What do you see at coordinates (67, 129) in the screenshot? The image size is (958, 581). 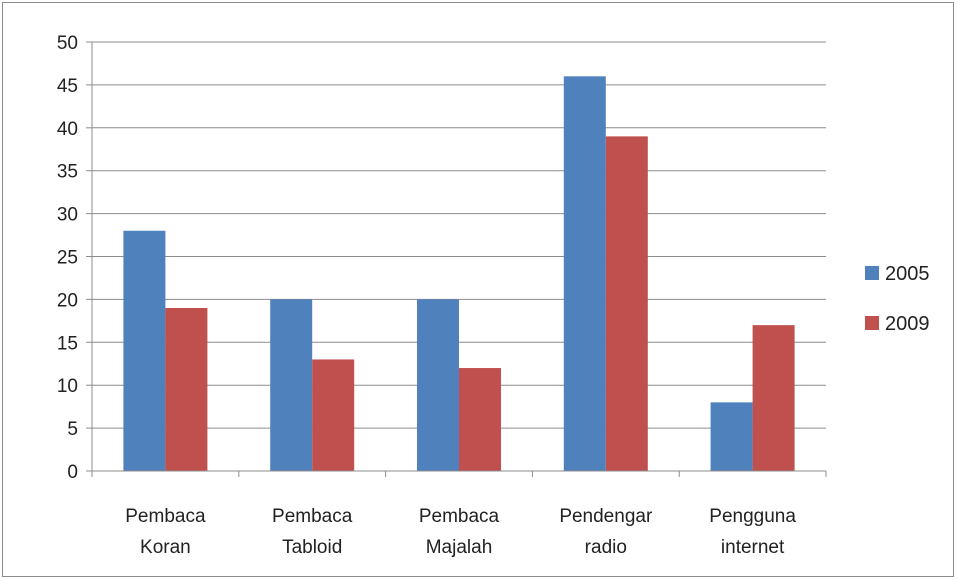 I see `y-tick-label: 40` at bounding box center [67, 129].